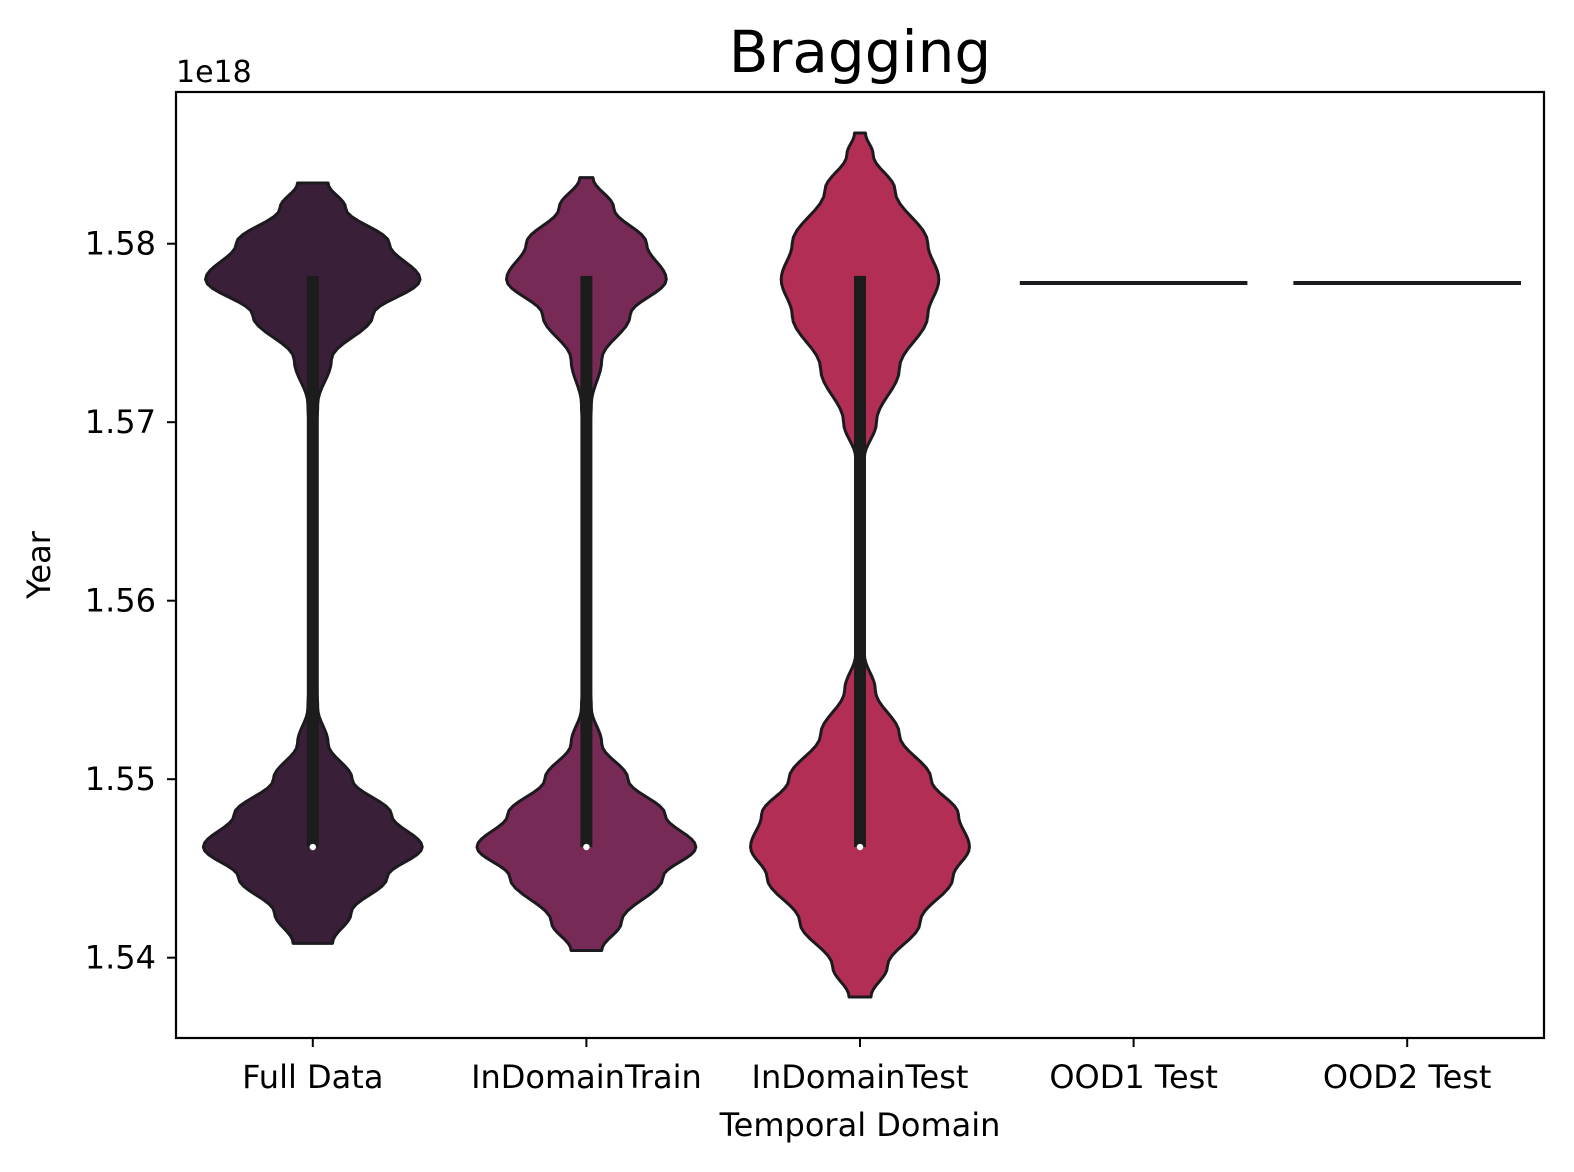 Image resolution: width=1574 pixels, height=1172 pixels. I want to click on y-axis-label: Year, so click(39, 565).